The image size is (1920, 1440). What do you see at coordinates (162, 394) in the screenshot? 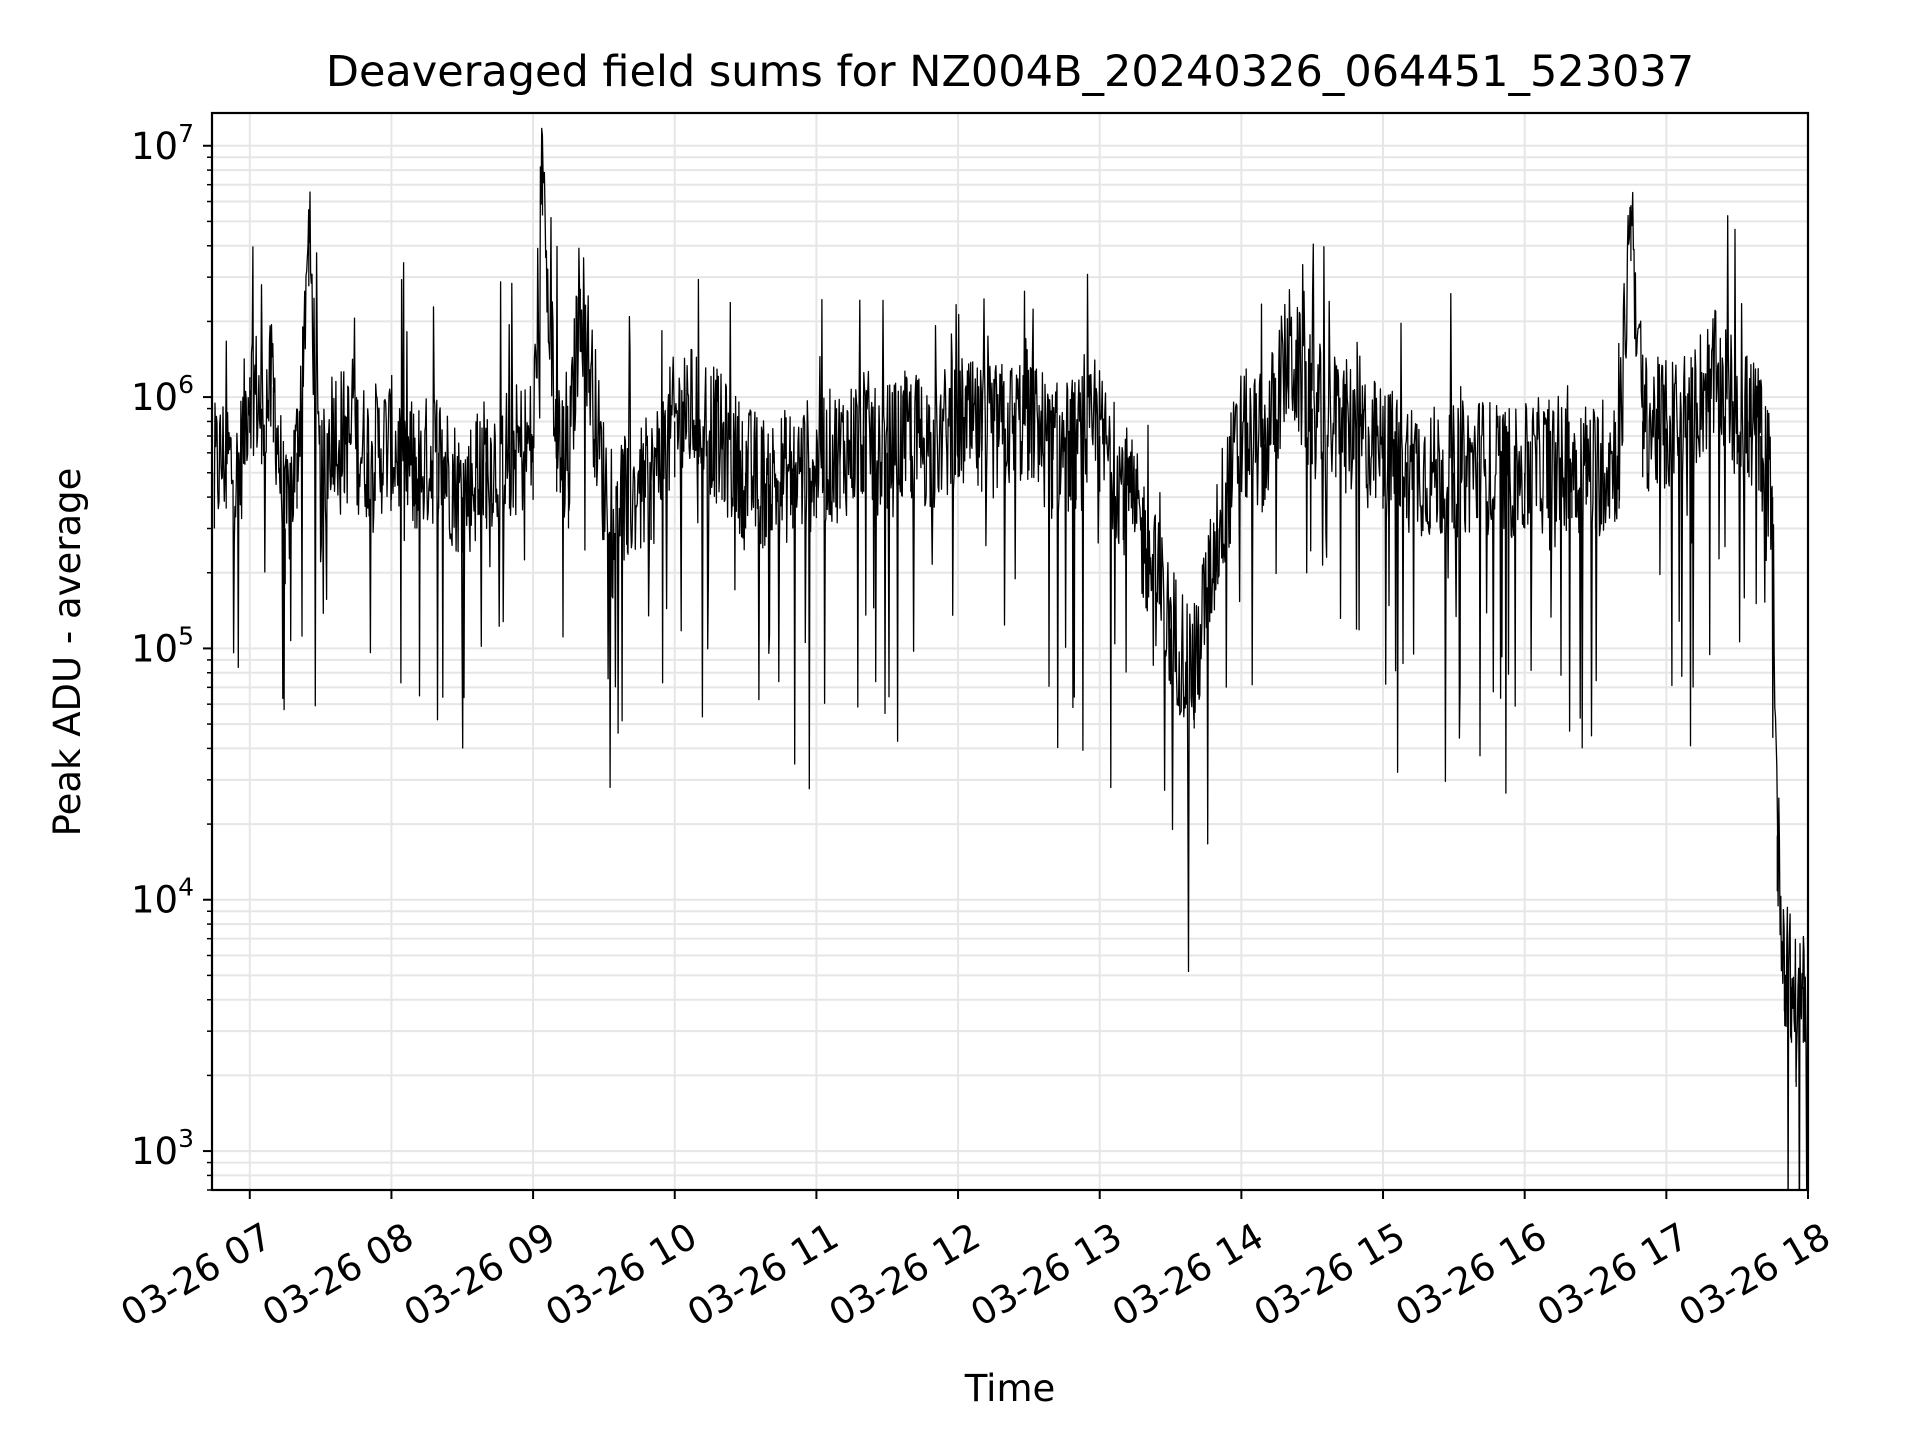
I see `y-tick-label: 10⁶` at bounding box center [162, 394].